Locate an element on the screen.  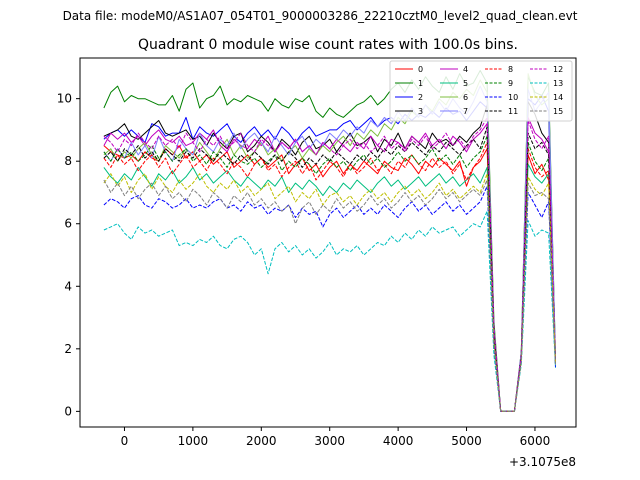
y-tick-label: 0 is located at coordinates (68, 411).